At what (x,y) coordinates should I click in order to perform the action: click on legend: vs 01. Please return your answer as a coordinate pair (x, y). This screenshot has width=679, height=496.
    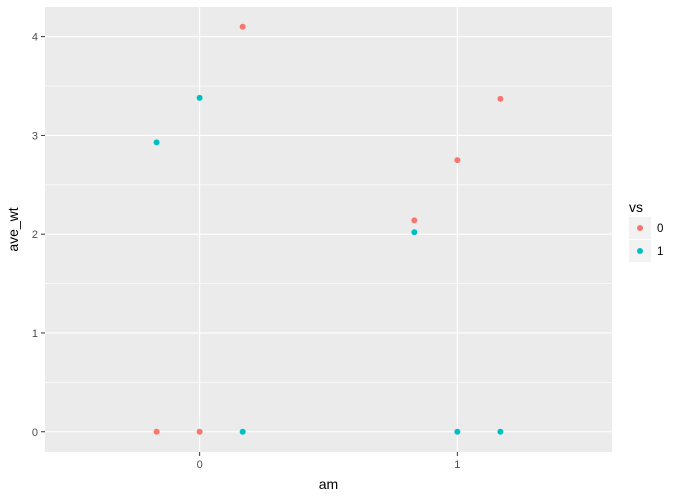
    Looking at the image, I should click on (646, 230).